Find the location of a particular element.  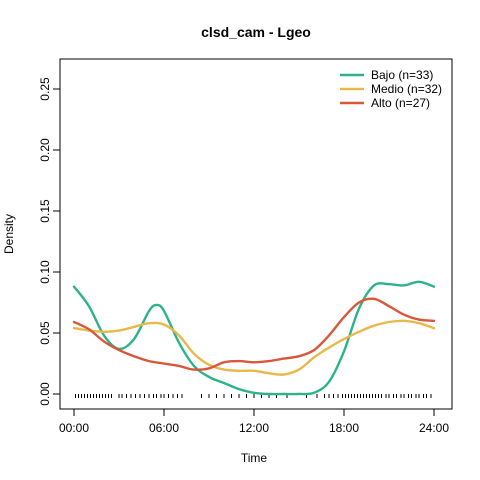

y-axis-label: Density is located at coordinates (9, 234).